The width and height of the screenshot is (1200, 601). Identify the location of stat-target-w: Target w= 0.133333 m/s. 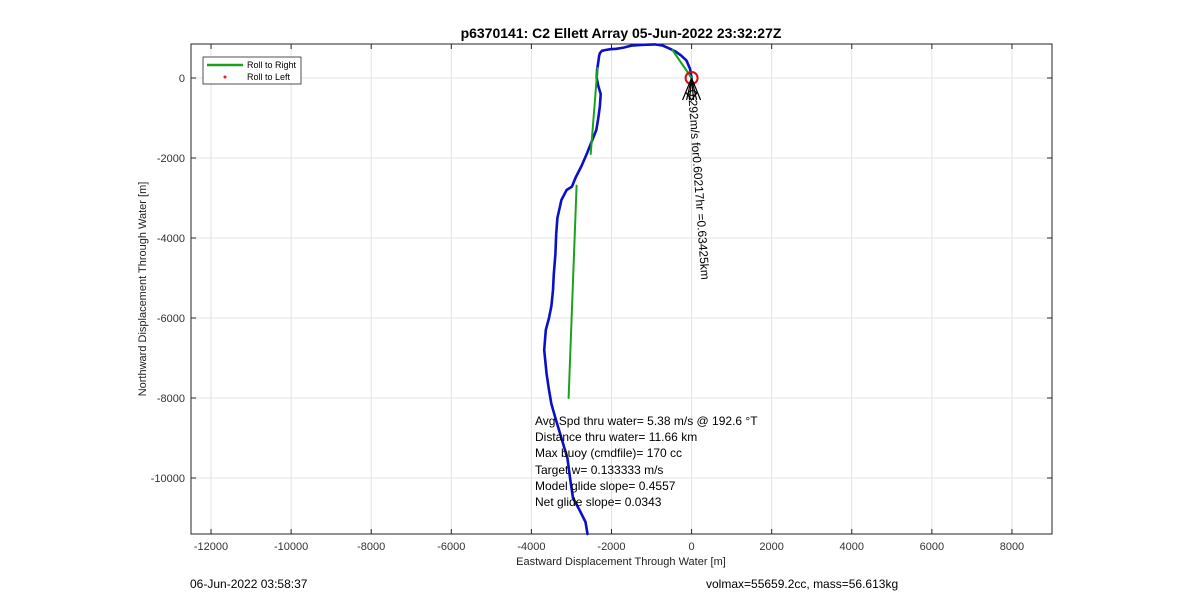
(599, 470).